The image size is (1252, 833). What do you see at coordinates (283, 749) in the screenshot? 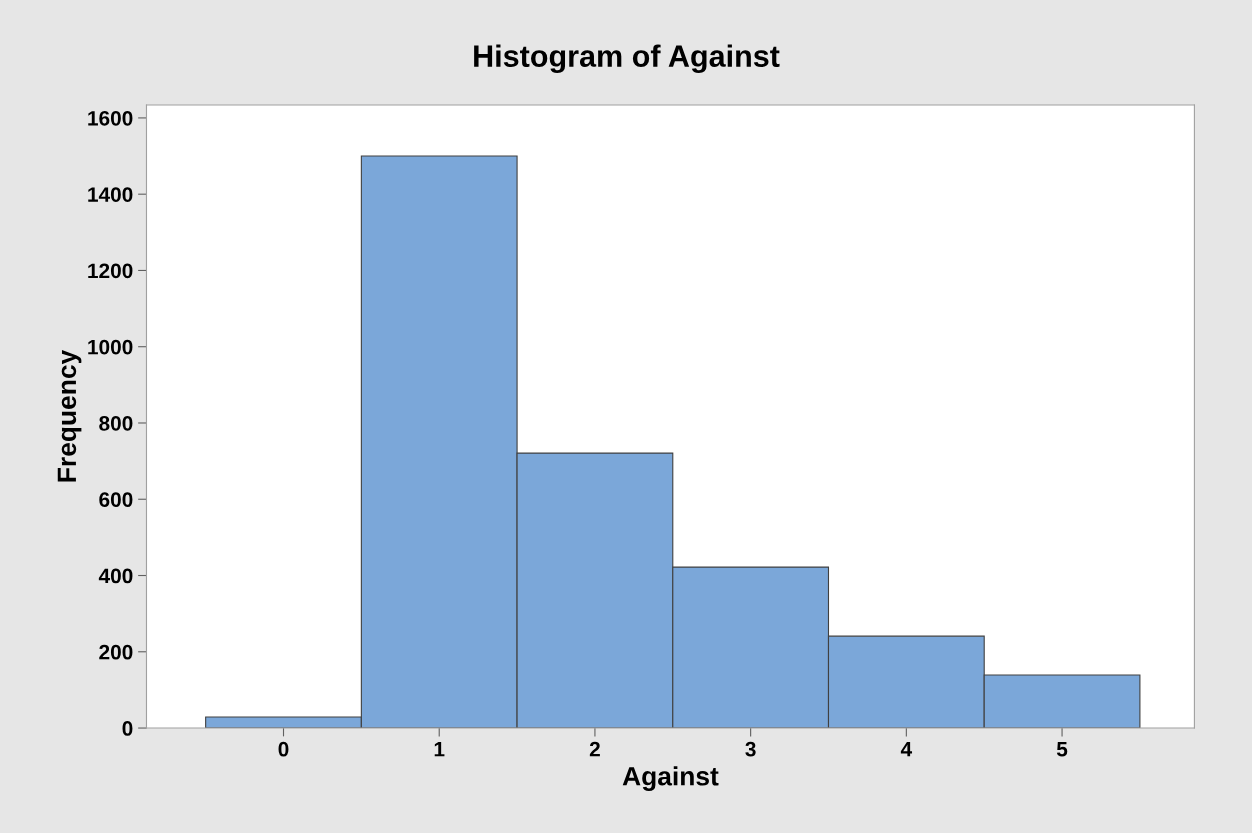
I see `x-tick-label: 0` at bounding box center [283, 749].